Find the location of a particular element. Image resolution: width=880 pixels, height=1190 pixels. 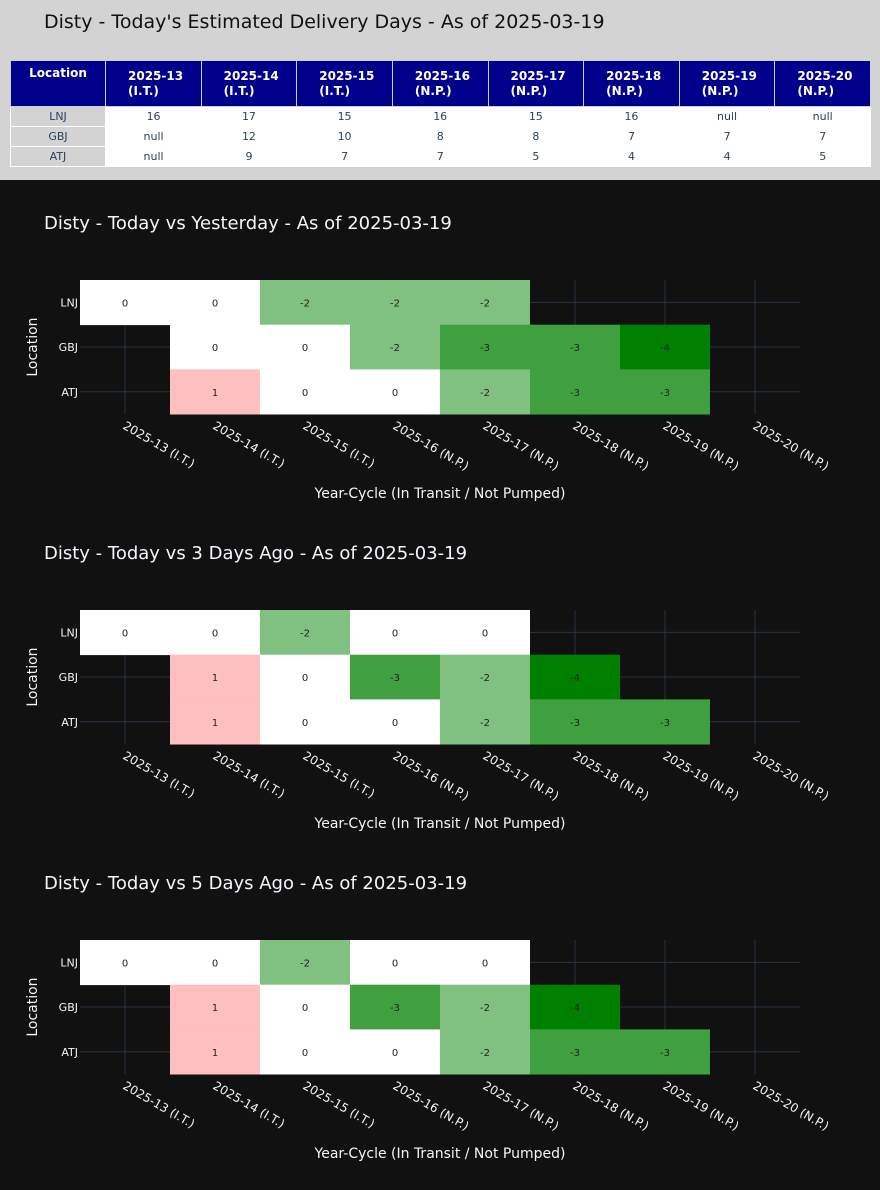

table-cell: 5 is located at coordinates (536, 156).